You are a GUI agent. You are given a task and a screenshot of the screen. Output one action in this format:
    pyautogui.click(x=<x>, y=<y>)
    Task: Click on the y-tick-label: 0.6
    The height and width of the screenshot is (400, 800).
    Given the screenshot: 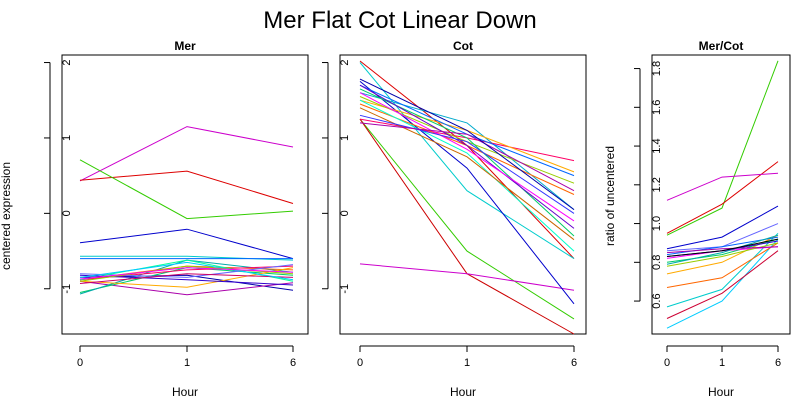 What is the action you would take?
    pyautogui.click(x=657, y=300)
    